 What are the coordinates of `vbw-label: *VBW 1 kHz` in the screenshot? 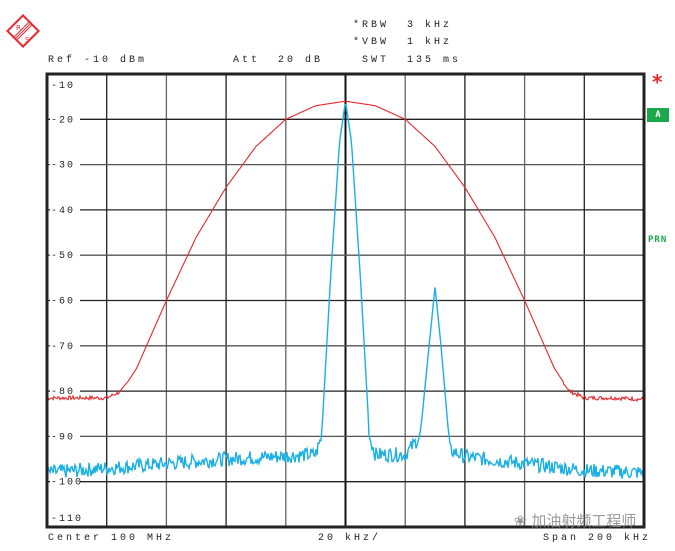 It's located at (403, 42).